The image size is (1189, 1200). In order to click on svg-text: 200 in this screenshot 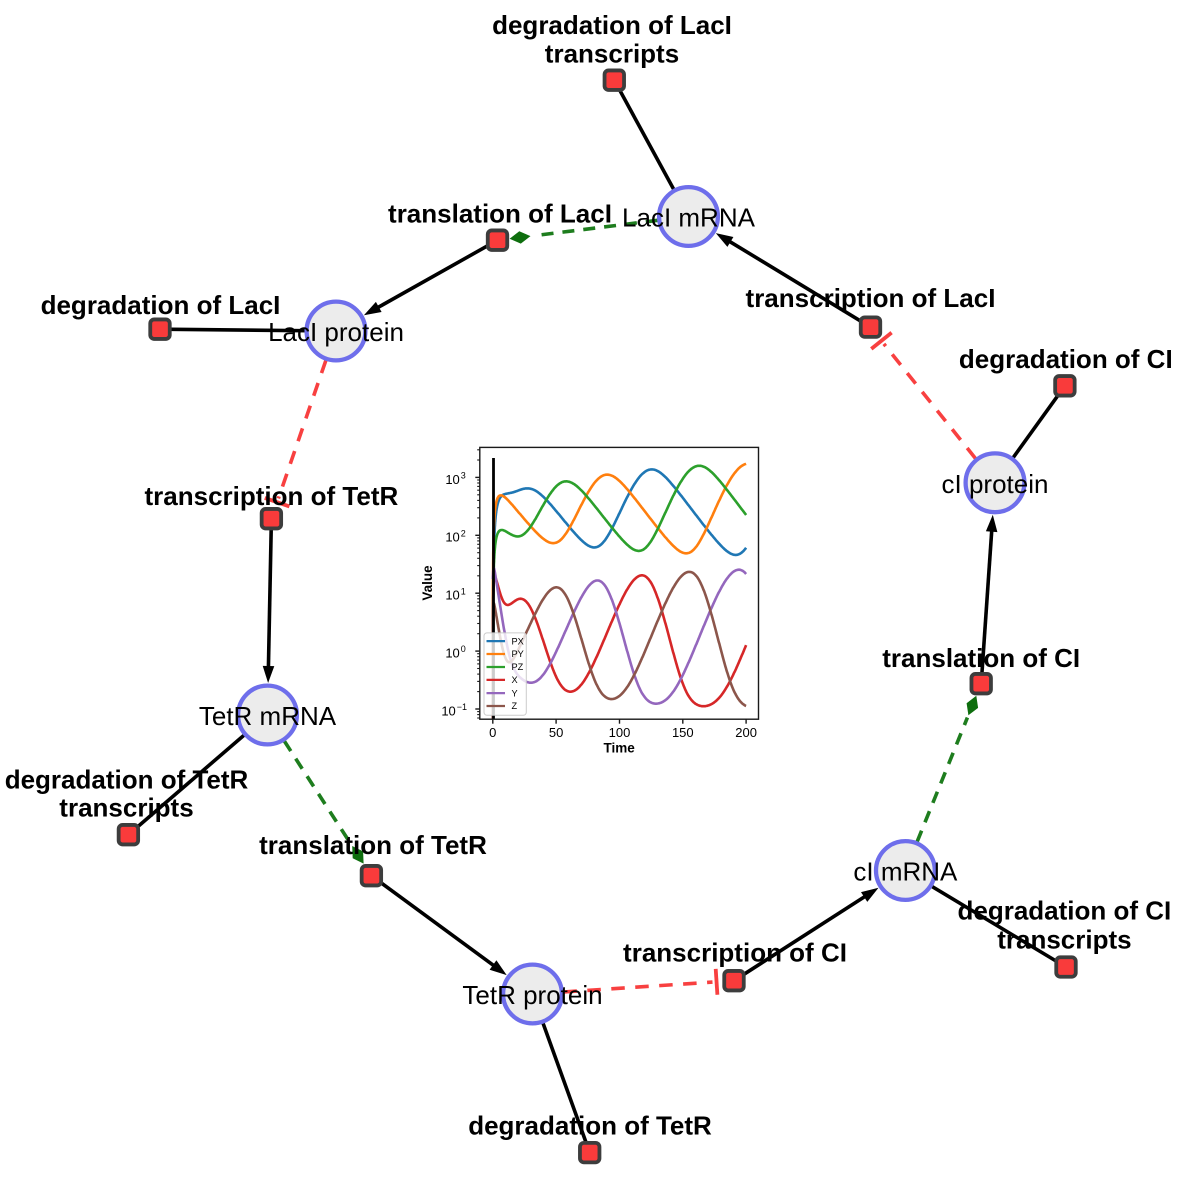, I will do `click(746, 732)`.